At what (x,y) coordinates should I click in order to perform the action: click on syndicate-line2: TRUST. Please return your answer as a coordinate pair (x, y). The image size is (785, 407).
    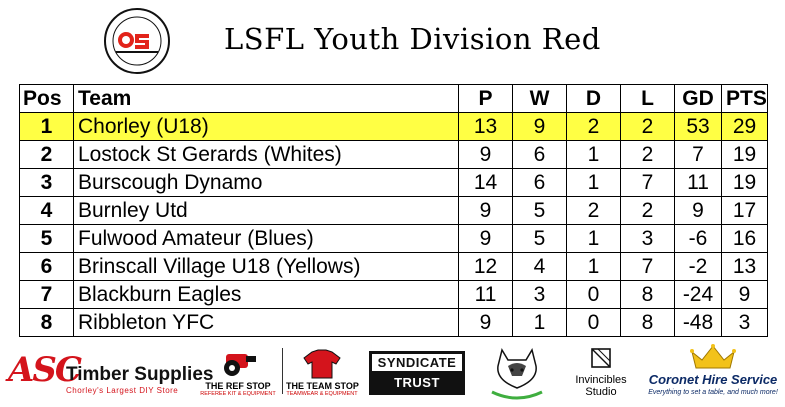
    Looking at the image, I should click on (417, 382).